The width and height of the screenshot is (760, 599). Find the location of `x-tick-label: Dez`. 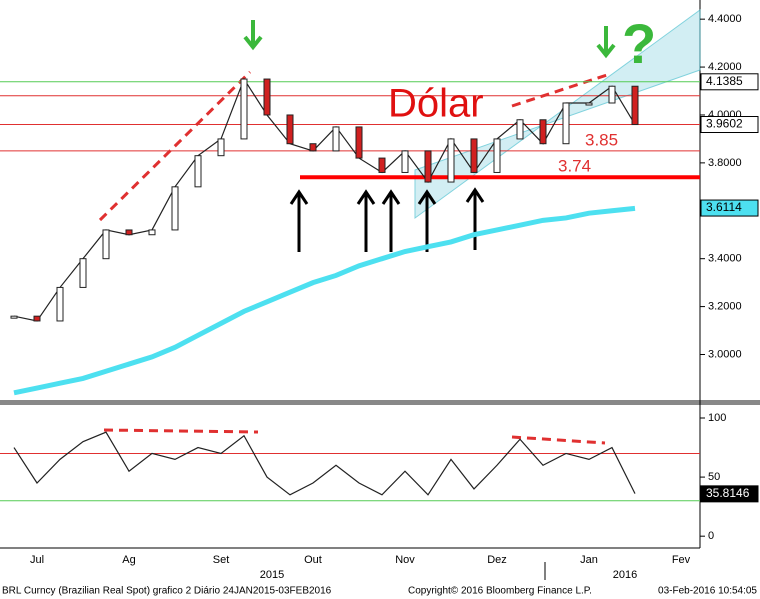

x-tick-label: Dez is located at coordinates (497, 560).